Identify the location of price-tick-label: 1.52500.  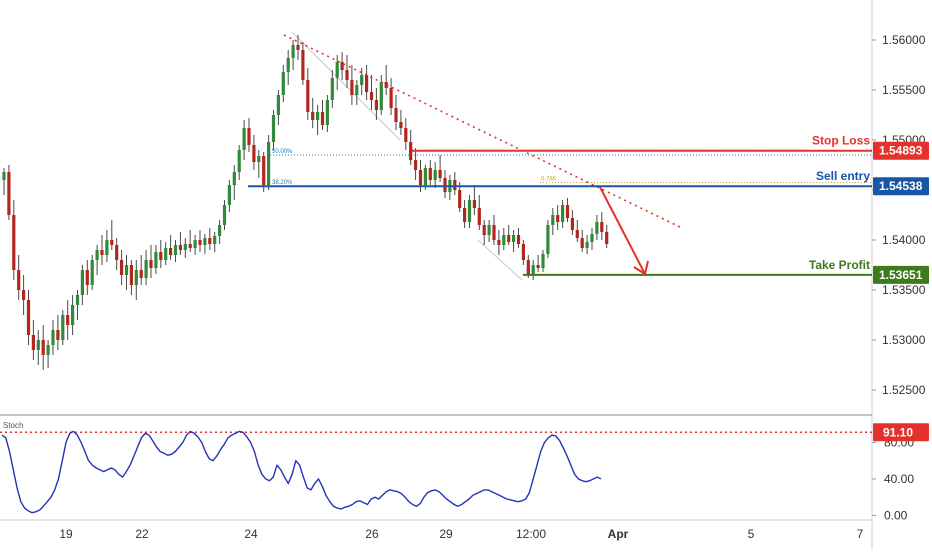
(904, 390).